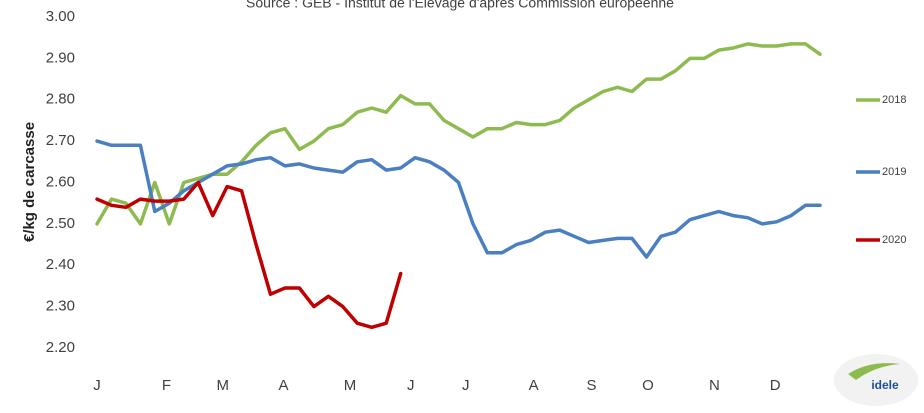  What do you see at coordinates (775, 385) in the screenshot?
I see `x-tick-label: D` at bounding box center [775, 385].